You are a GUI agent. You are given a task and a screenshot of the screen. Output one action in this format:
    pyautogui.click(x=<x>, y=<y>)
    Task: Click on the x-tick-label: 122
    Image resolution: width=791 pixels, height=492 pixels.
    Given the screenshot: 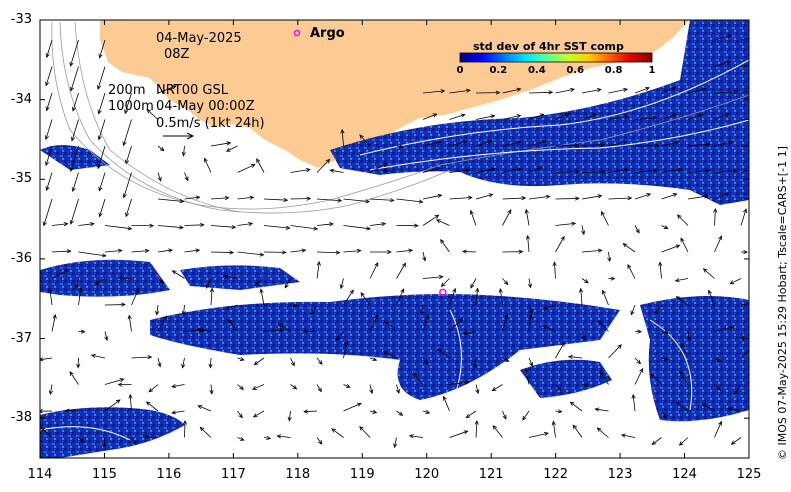 What is the action you would take?
    pyautogui.click(x=556, y=474)
    